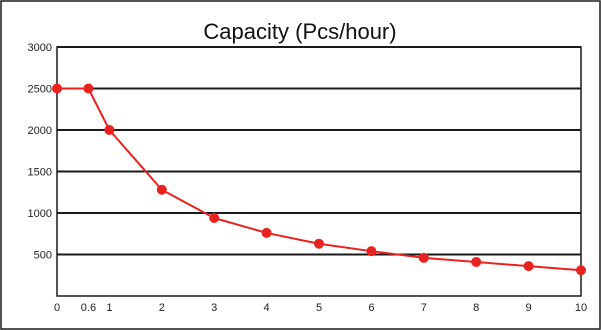  I want to click on y-tick-label: 500, so click(43, 256).